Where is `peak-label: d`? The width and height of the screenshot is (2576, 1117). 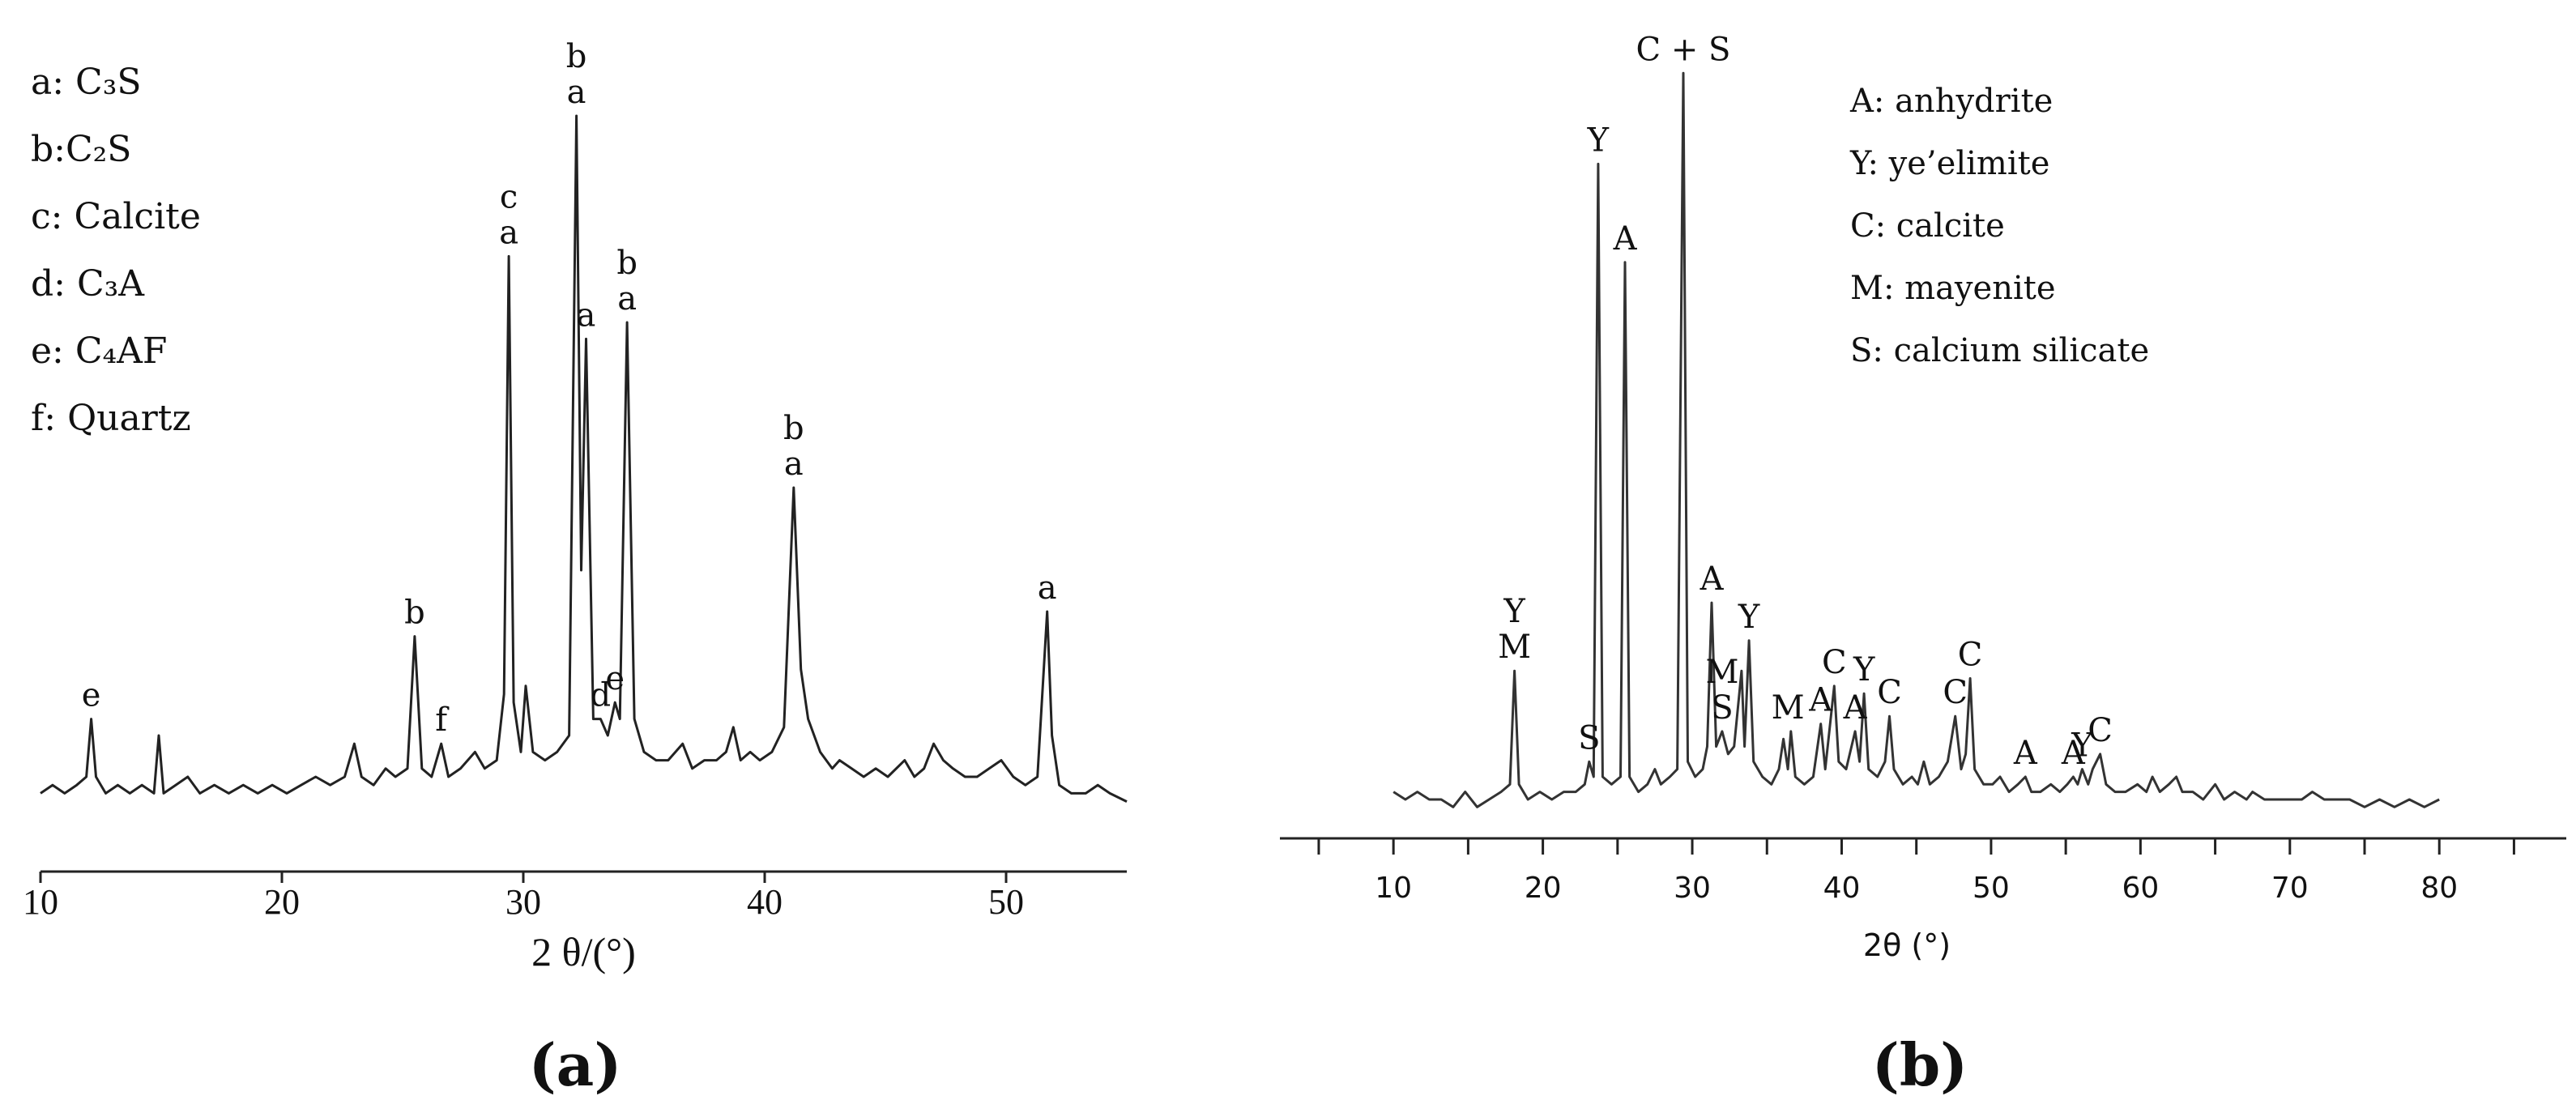 peak-label: d is located at coordinates (601, 696).